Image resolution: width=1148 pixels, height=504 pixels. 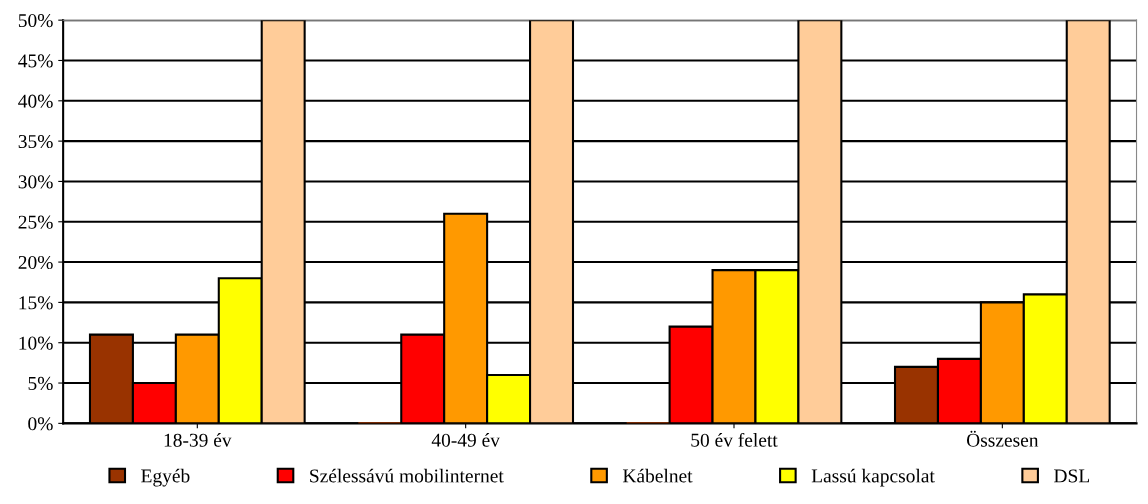 I want to click on y-tick-label: 5%, so click(x=40, y=383).